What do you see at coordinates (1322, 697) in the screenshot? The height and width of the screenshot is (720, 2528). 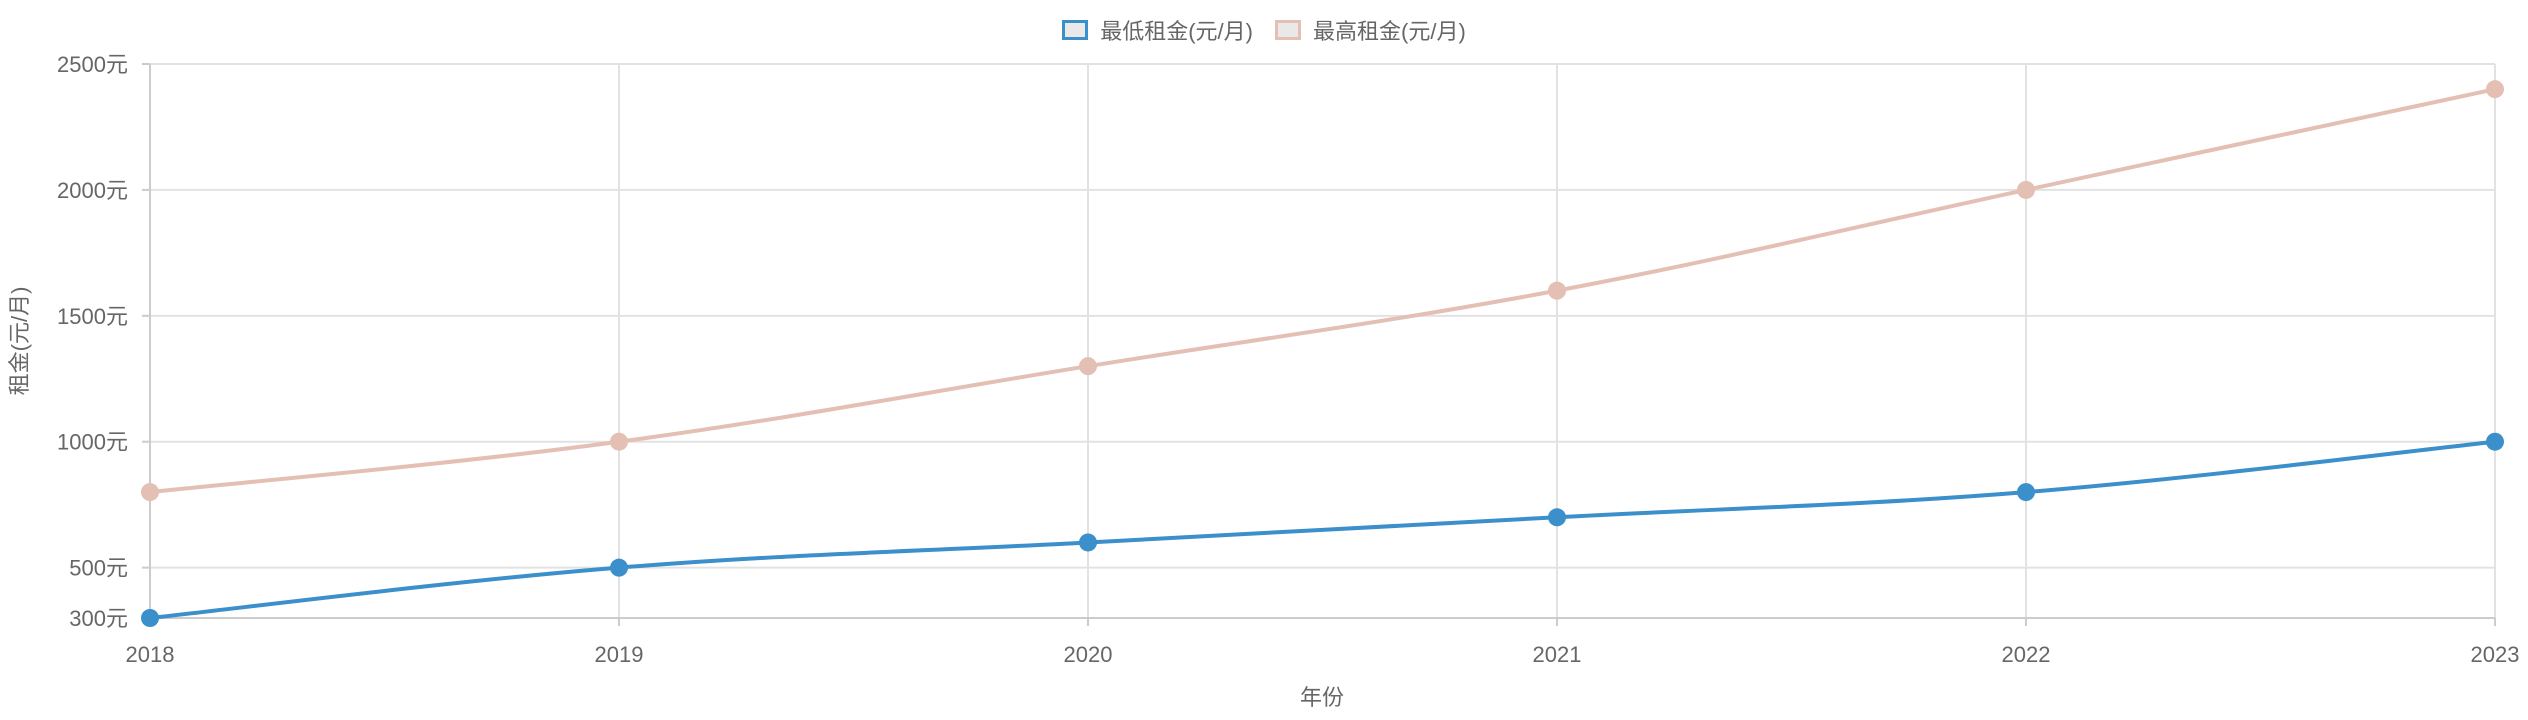 I see `x-axis-label: 年份` at bounding box center [1322, 697].